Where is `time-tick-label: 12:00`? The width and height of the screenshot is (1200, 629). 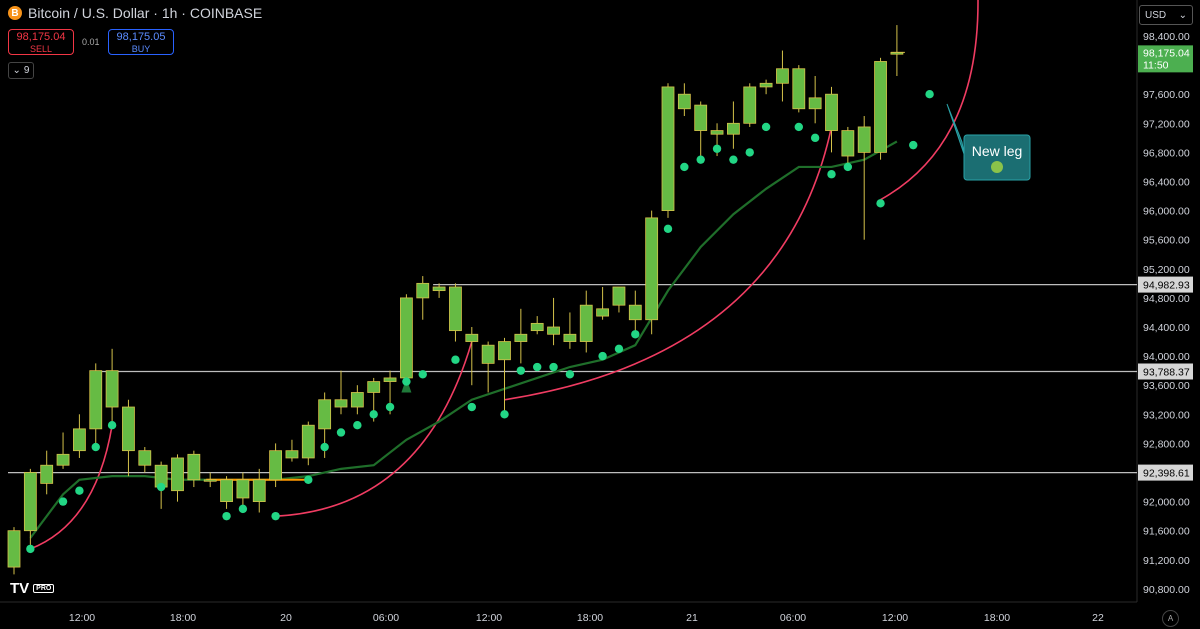 time-tick-label: 12:00 is located at coordinates (82, 618).